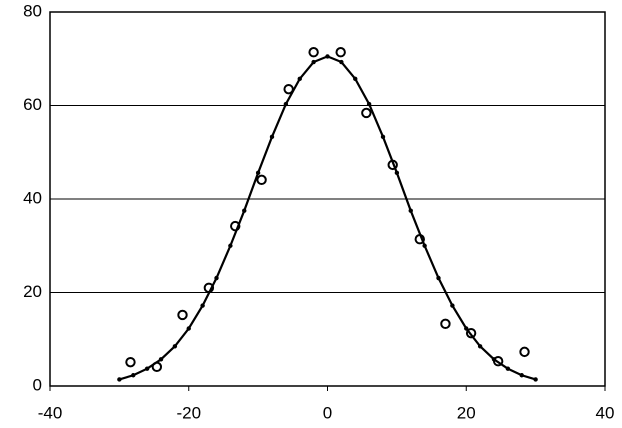  Describe the element at coordinates (32, 104) in the screenshot. I see `y-tick-label: 60` at that location.